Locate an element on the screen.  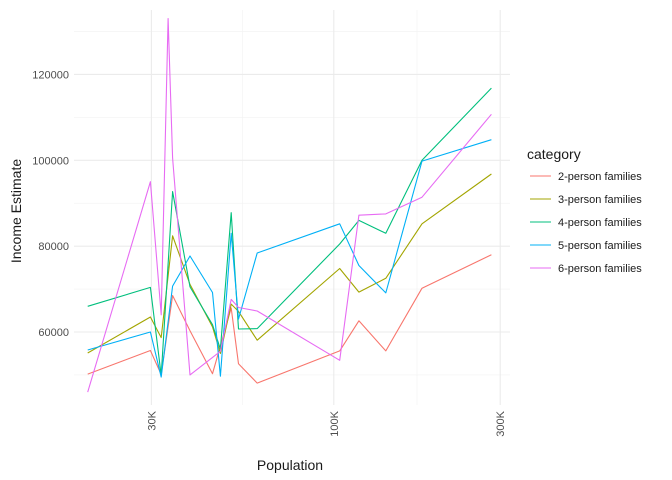
x-axis-ticks: 30K 100K 300K is located at coordinates (326, 423).